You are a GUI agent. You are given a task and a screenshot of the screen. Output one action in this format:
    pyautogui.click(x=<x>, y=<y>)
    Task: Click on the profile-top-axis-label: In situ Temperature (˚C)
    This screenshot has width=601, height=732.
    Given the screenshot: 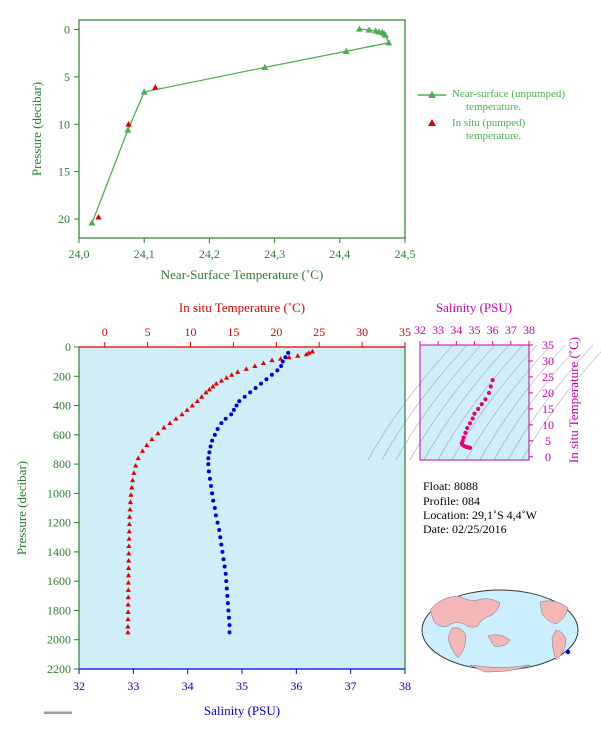 What is the action you would take?
    pyautogui.click(x=242, y=307)
    